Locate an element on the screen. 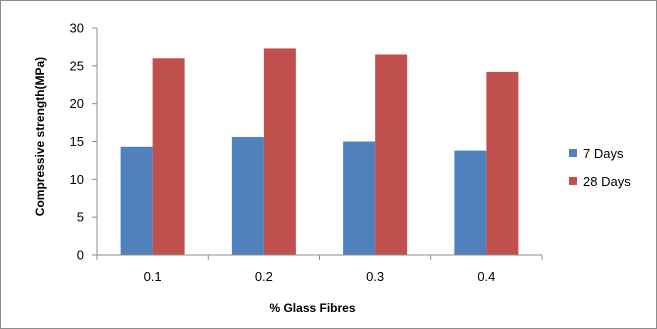 This screenshot has height=329, width=657. x-tick-label: 0.3 is located at coordinates (375, 276).